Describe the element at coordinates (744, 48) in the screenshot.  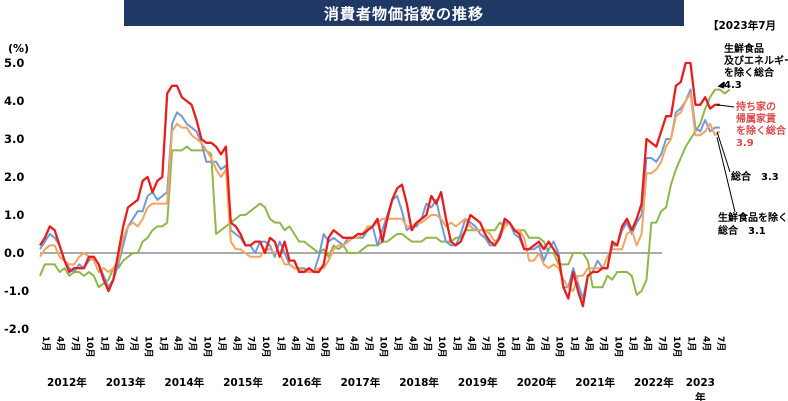
I see `annotation-label: 生鮮食品` at that location.